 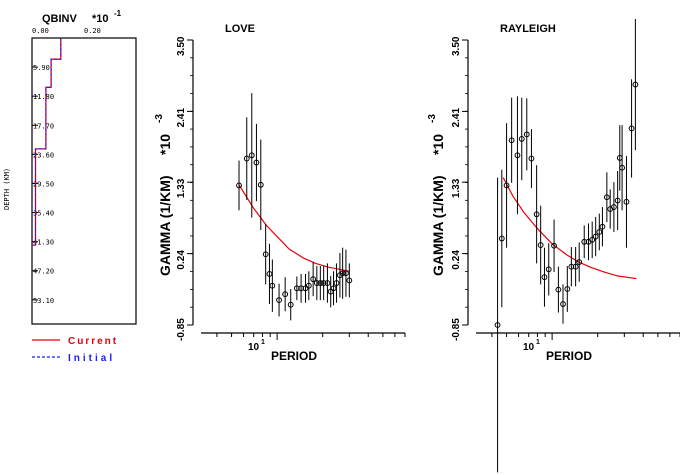 I want to click on rayleigh-title: RAYLEIGH, so click(x=528, y=29).